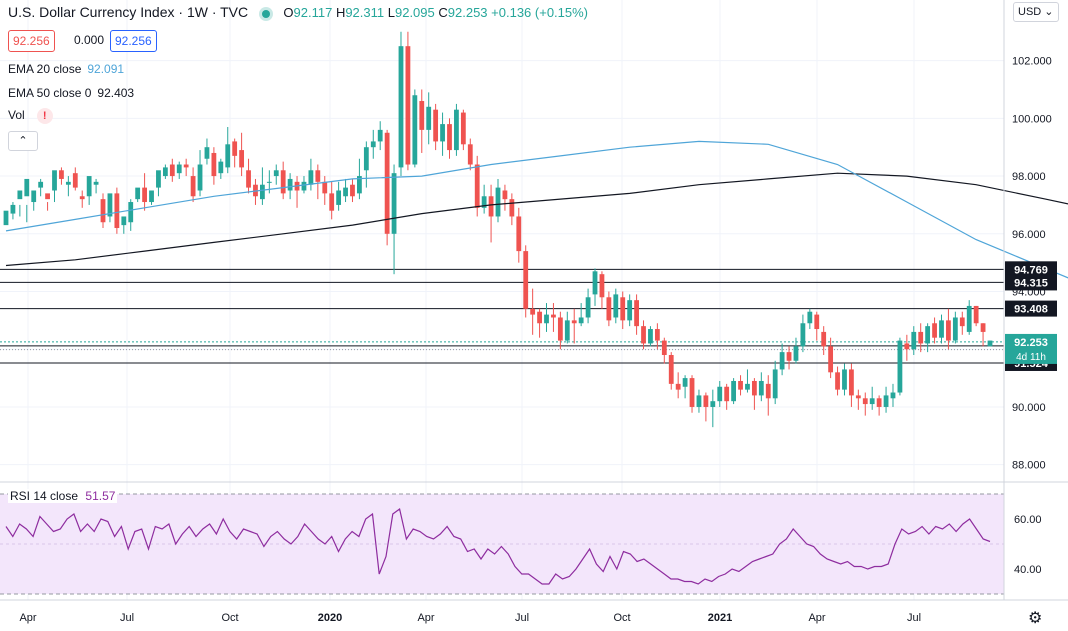  Describe the element at coordinates (1032, 119) in the screenshot. I see `y-tick-label: 100.000` at that location.